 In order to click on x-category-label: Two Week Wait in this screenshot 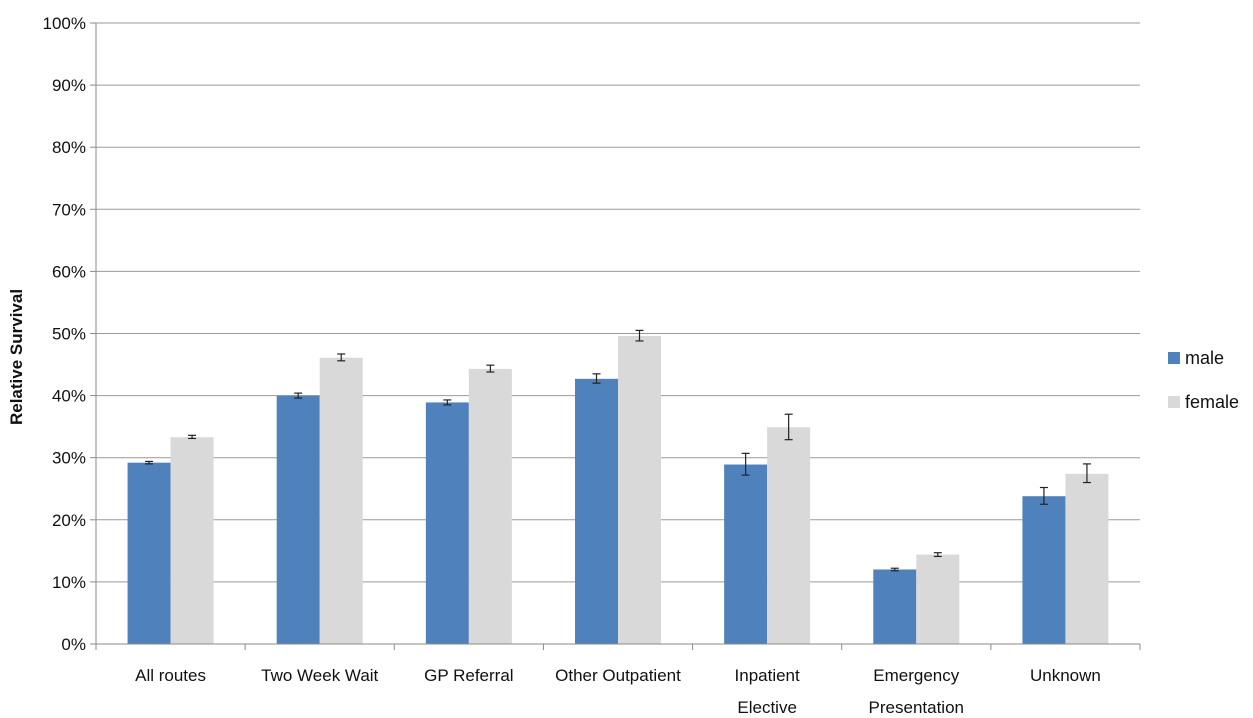, I will do `click(319, 675)`.